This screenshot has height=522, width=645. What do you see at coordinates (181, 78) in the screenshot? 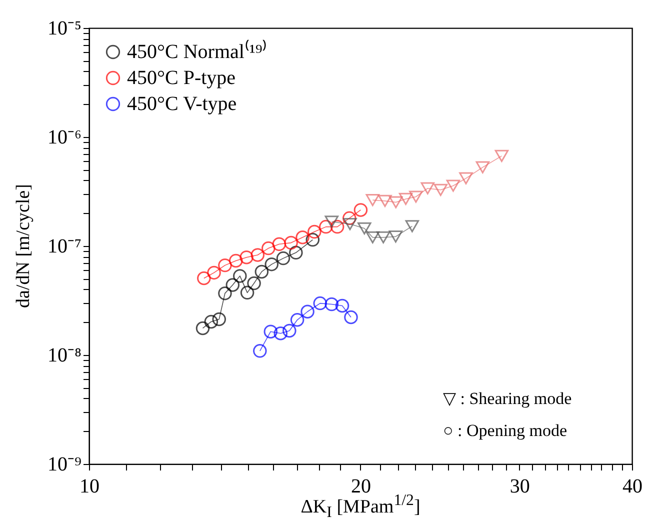
I see `legend-label: 450°C P-type` at bounding box center [181, 78].